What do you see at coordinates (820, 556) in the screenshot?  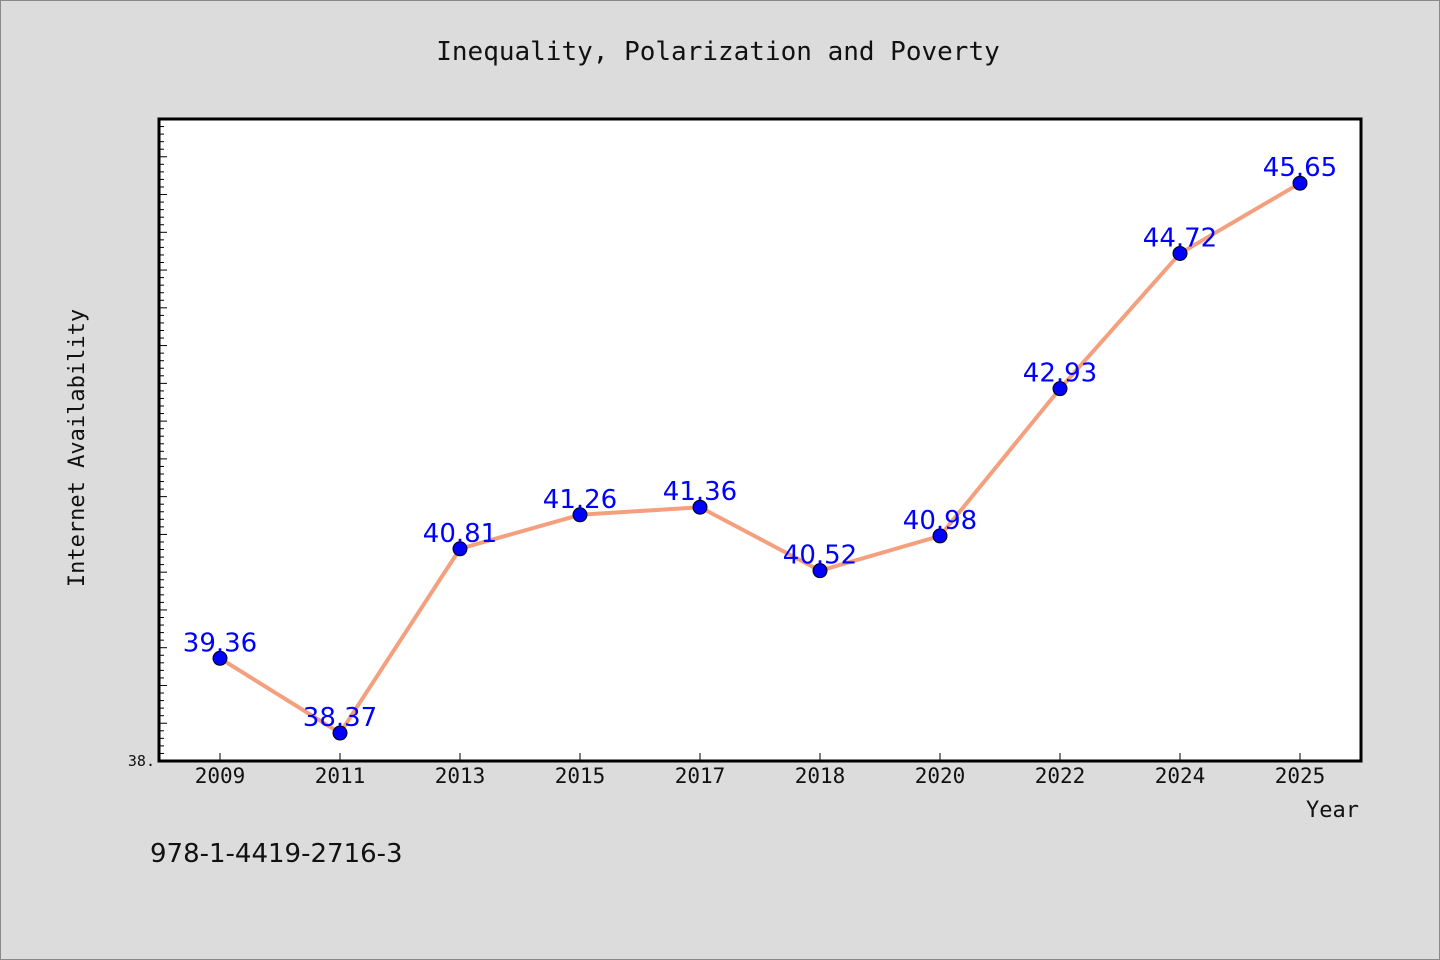 I see `data-label-2018: 40.52` at bounding box center [820, 556].